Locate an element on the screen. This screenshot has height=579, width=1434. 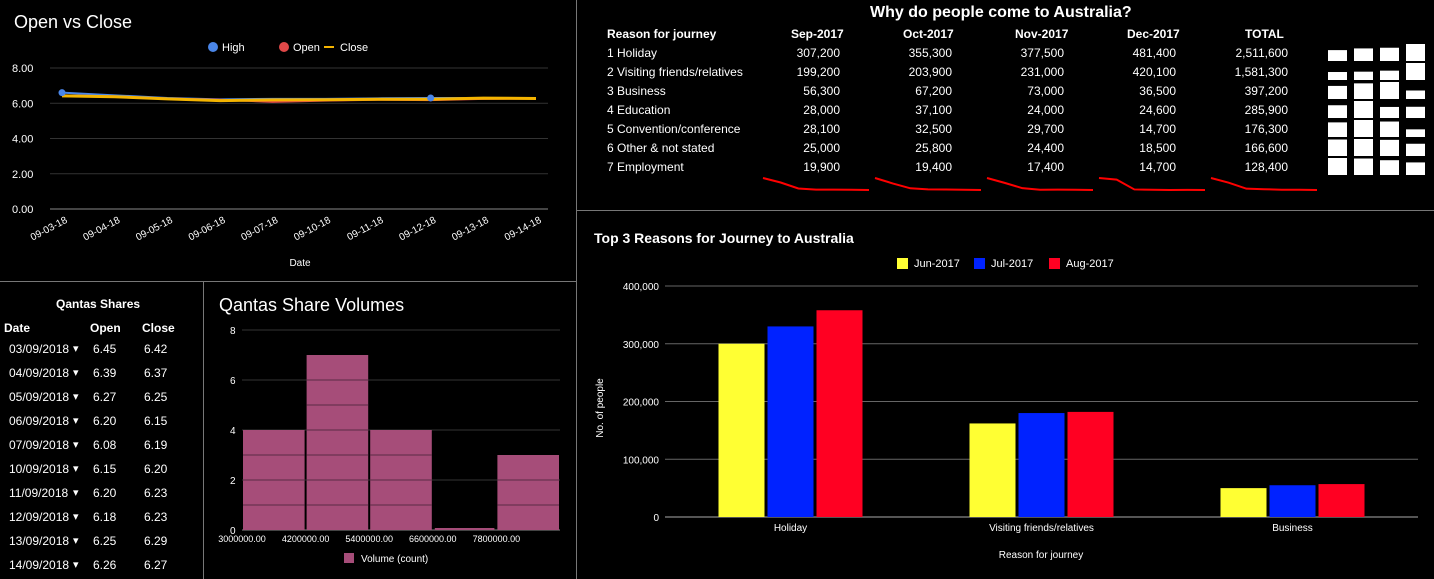
legend-label: High is located at coordinates (233, 48).